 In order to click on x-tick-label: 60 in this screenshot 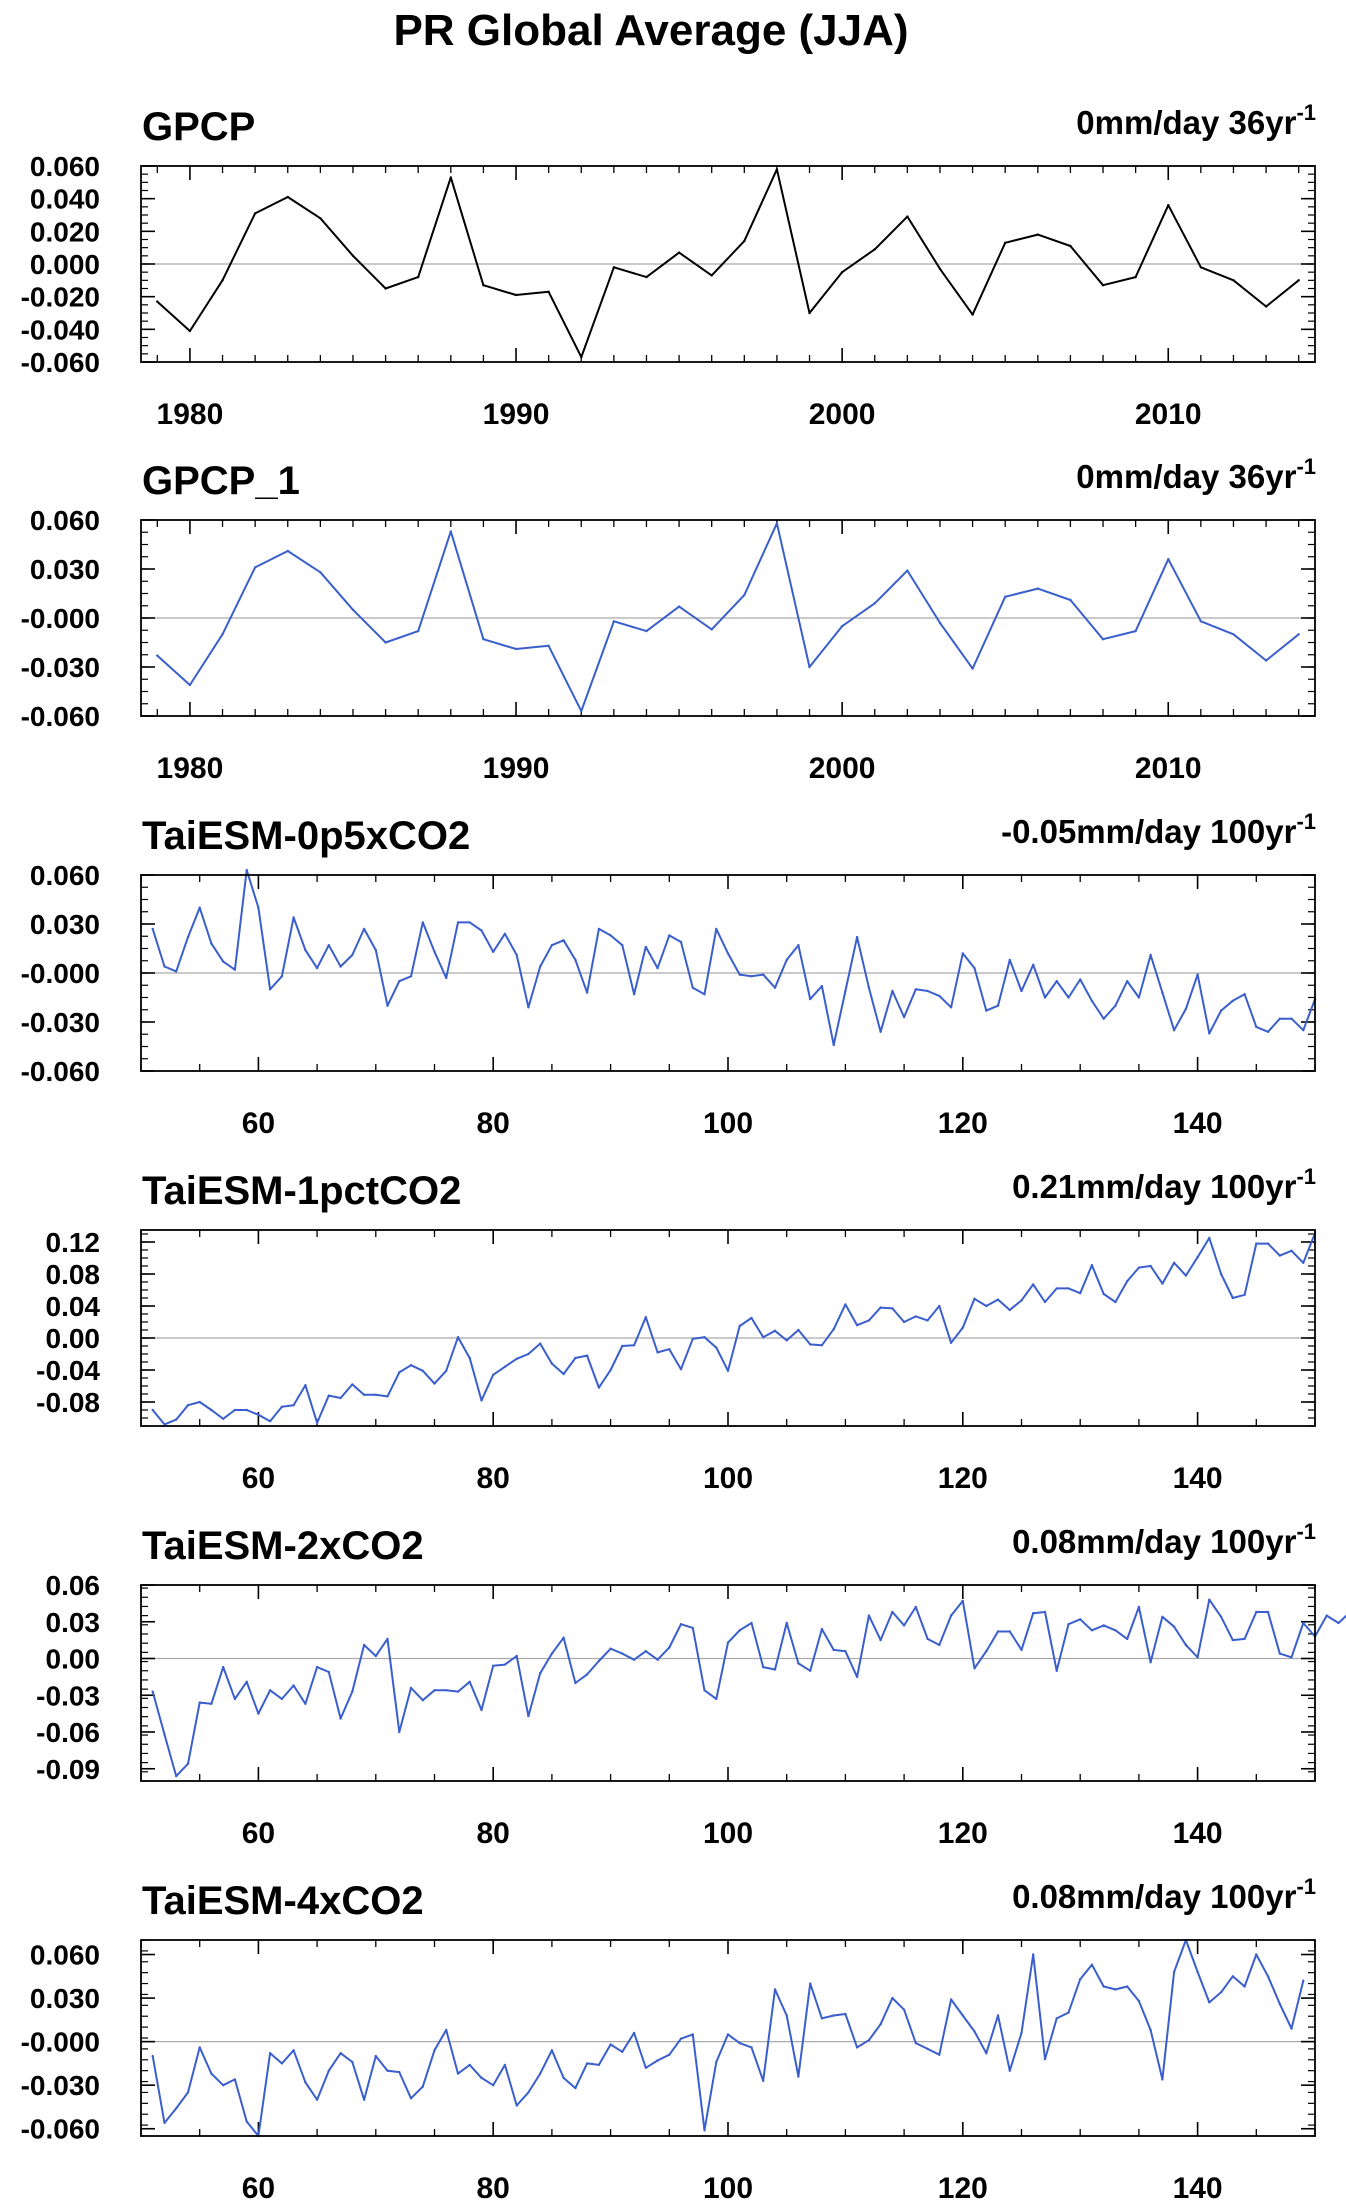, I will do `click(258, 1478)`.